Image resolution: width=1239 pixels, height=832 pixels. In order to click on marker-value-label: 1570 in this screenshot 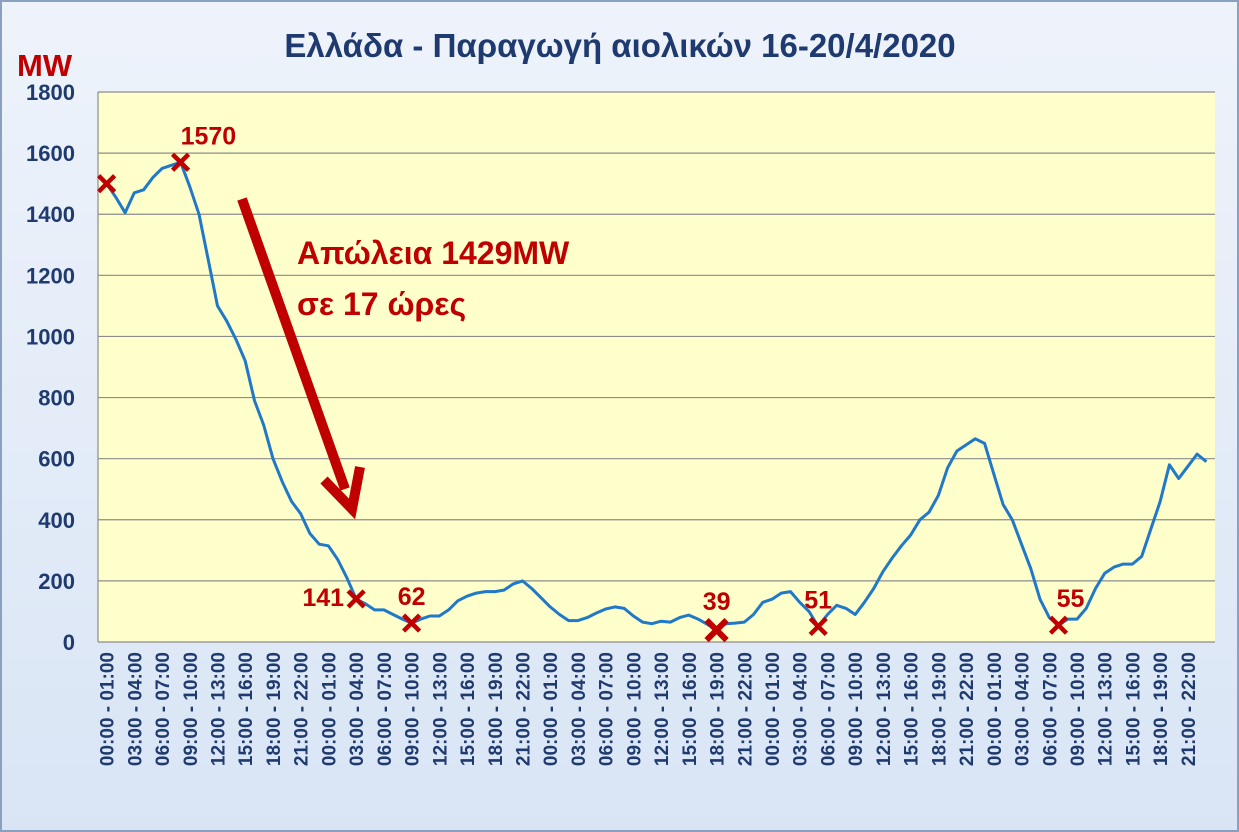, I will do `click(209, 136)`.